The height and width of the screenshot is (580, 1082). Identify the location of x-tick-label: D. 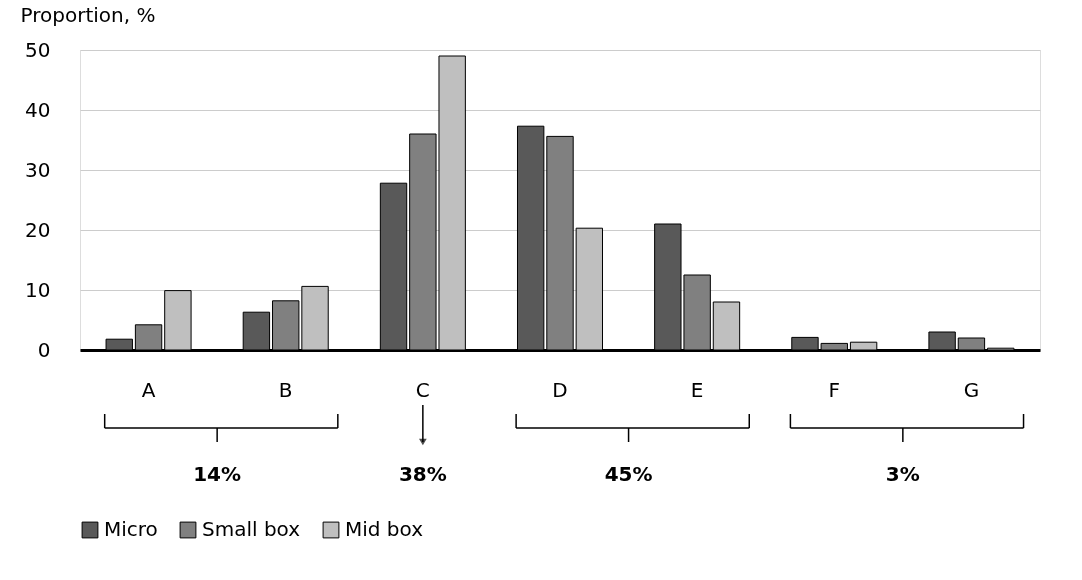
(560, 389).